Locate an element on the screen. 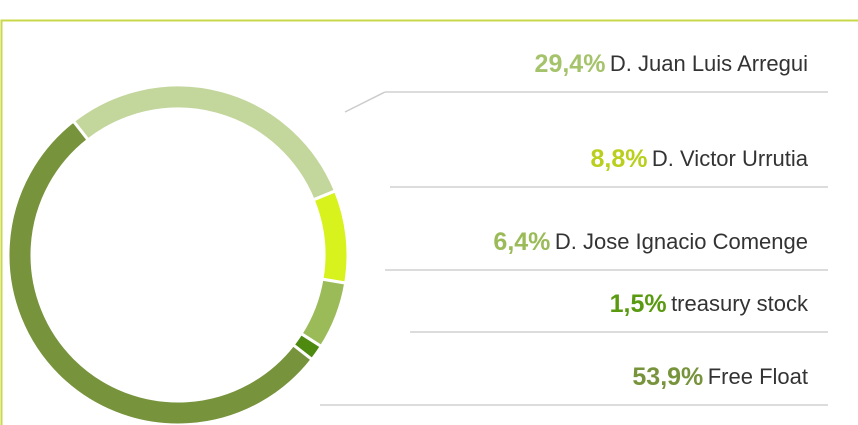  legend-entry: 6,4% D. Jose Ignacio Comenge is located at coordinates (650, 242).